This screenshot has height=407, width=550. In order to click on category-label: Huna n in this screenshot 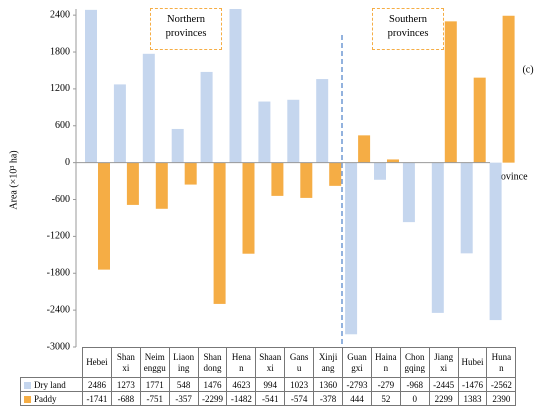, I will do `click(501, 362)`.